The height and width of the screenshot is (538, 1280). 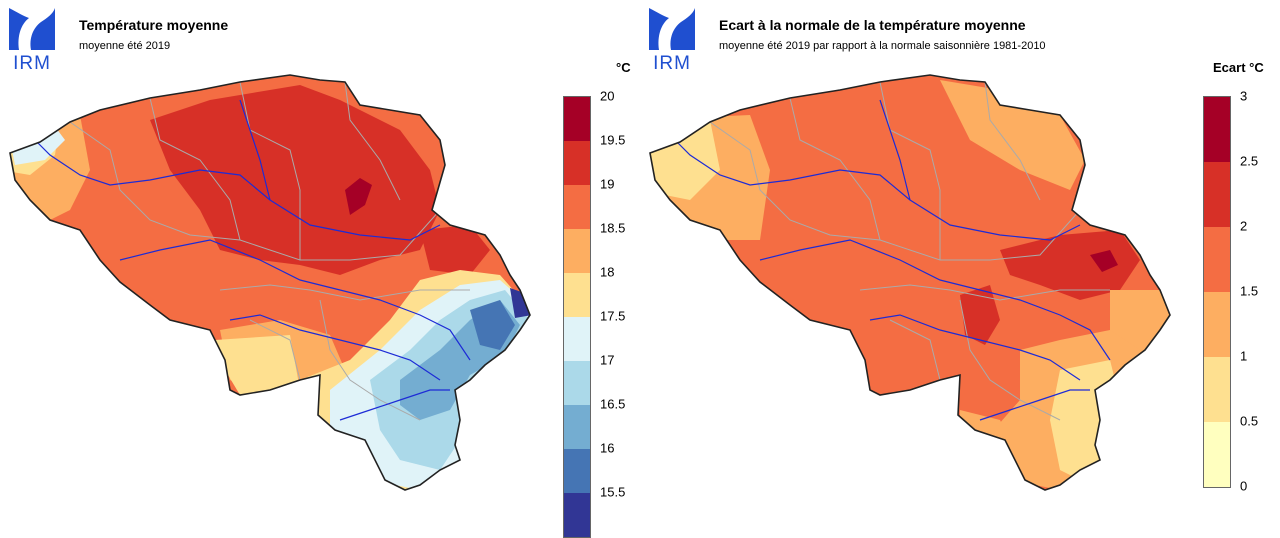 I want to click on legend-tick: 15.5, so click(x=613, y=492).